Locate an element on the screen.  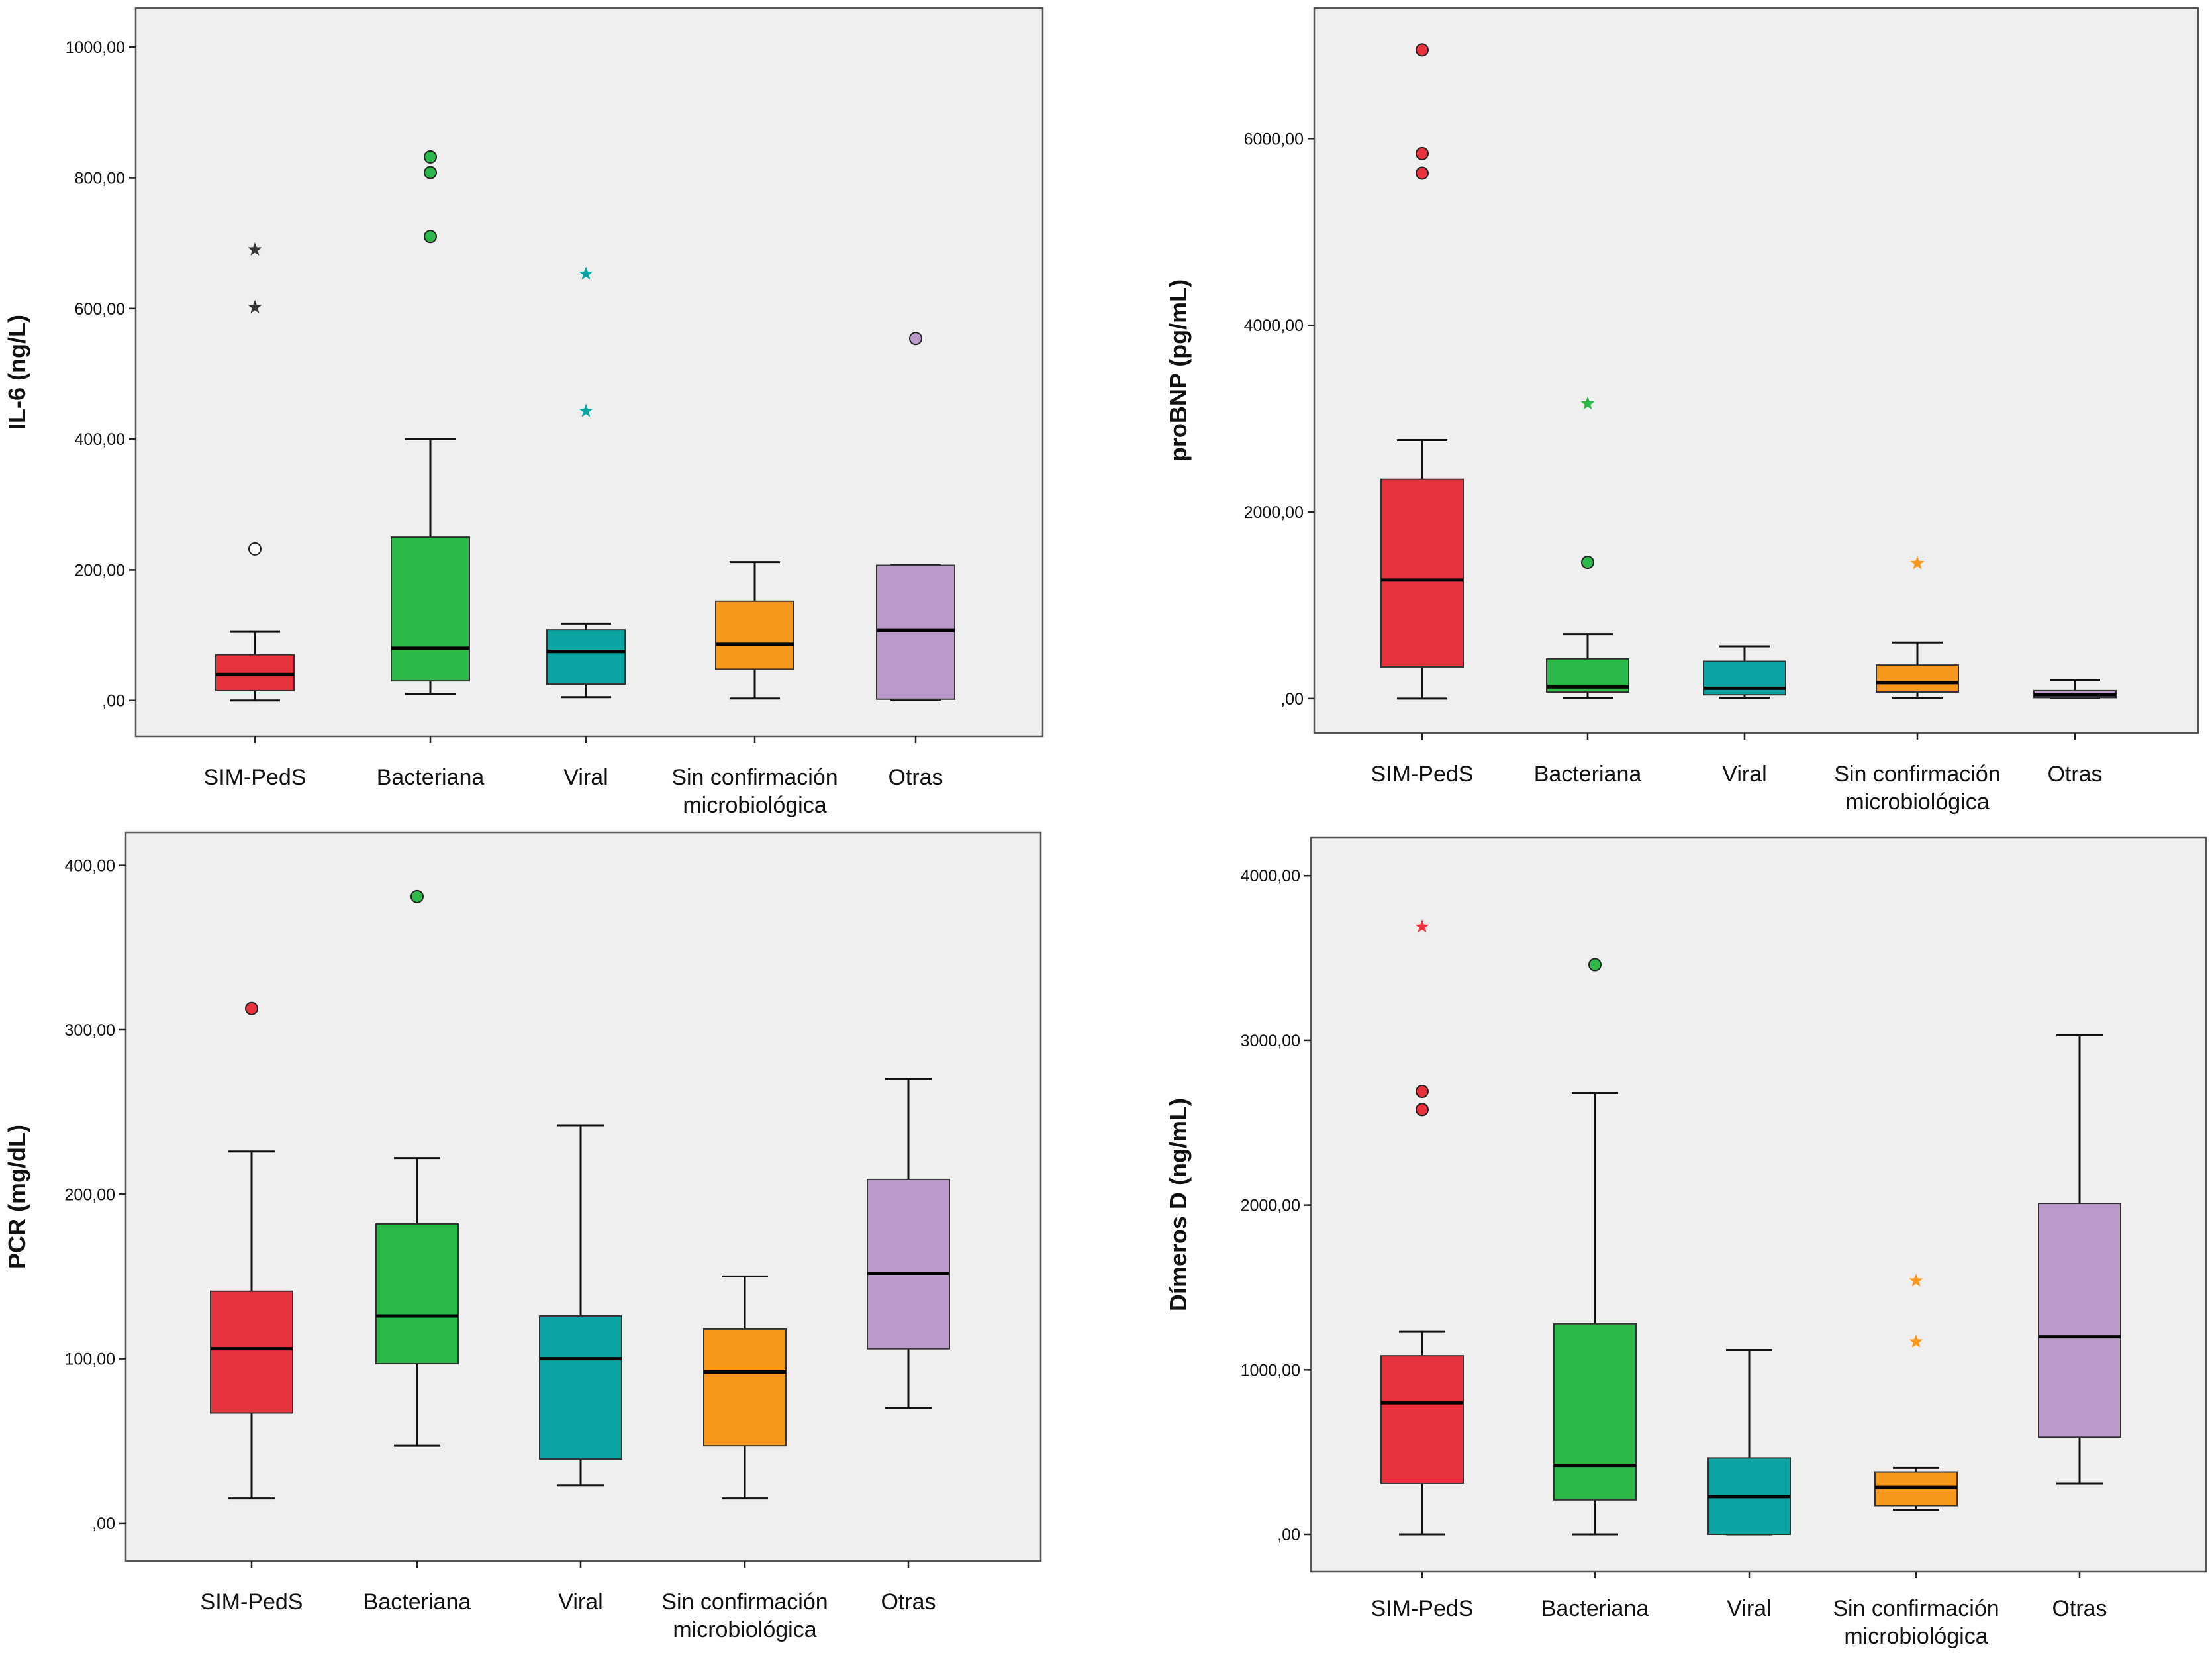
y-axis-title: PCR (mg/dL) is located at coordinates (16, 1197).